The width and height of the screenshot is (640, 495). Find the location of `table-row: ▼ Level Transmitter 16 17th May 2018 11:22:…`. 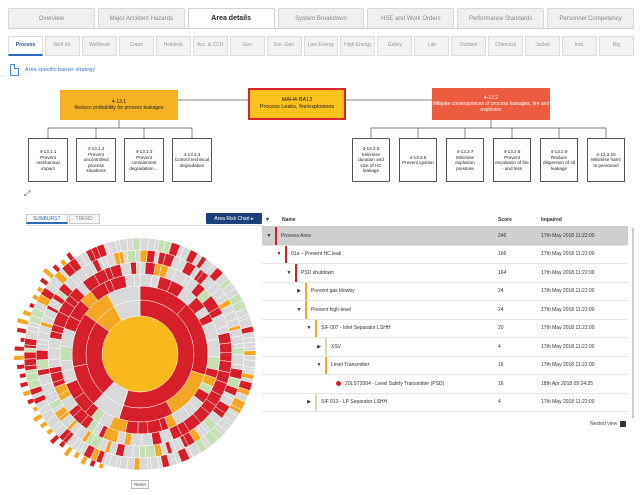

table-row: ▼ Level Transmitter 16 17th May 2018 11:22:… is located at coordinates (445, 365).